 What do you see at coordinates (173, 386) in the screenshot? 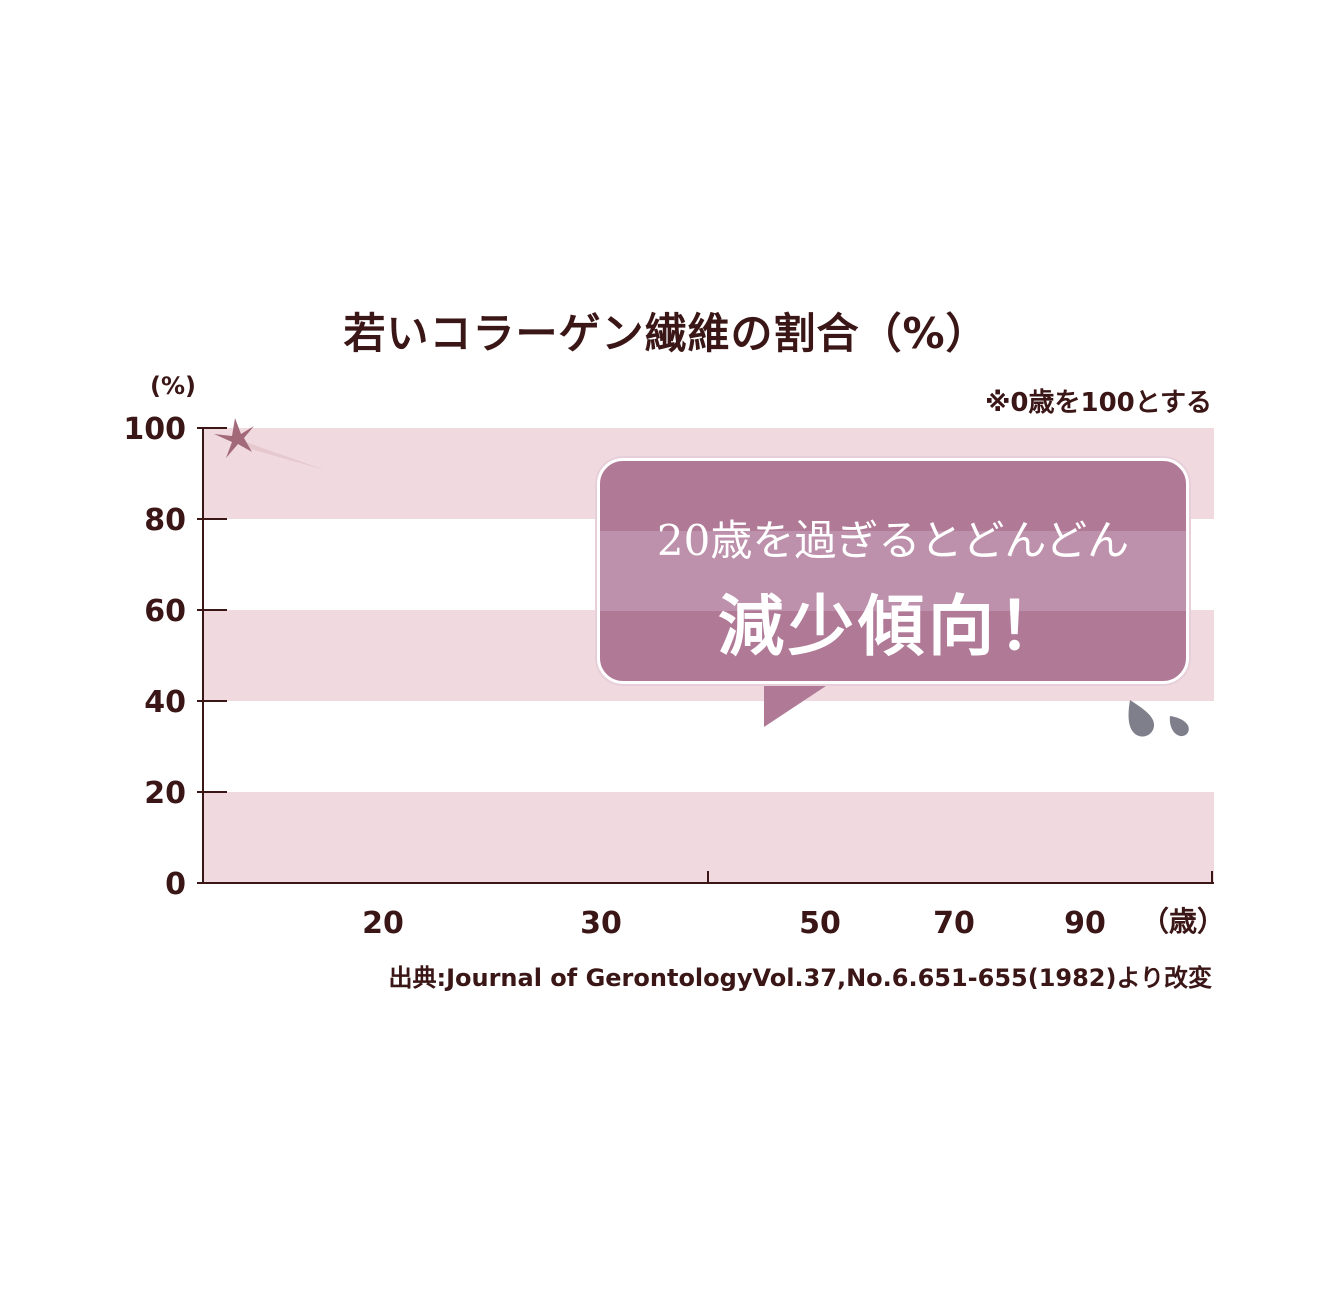
I see `y-axis-unit: (%)` at bounding box center [173, 386].